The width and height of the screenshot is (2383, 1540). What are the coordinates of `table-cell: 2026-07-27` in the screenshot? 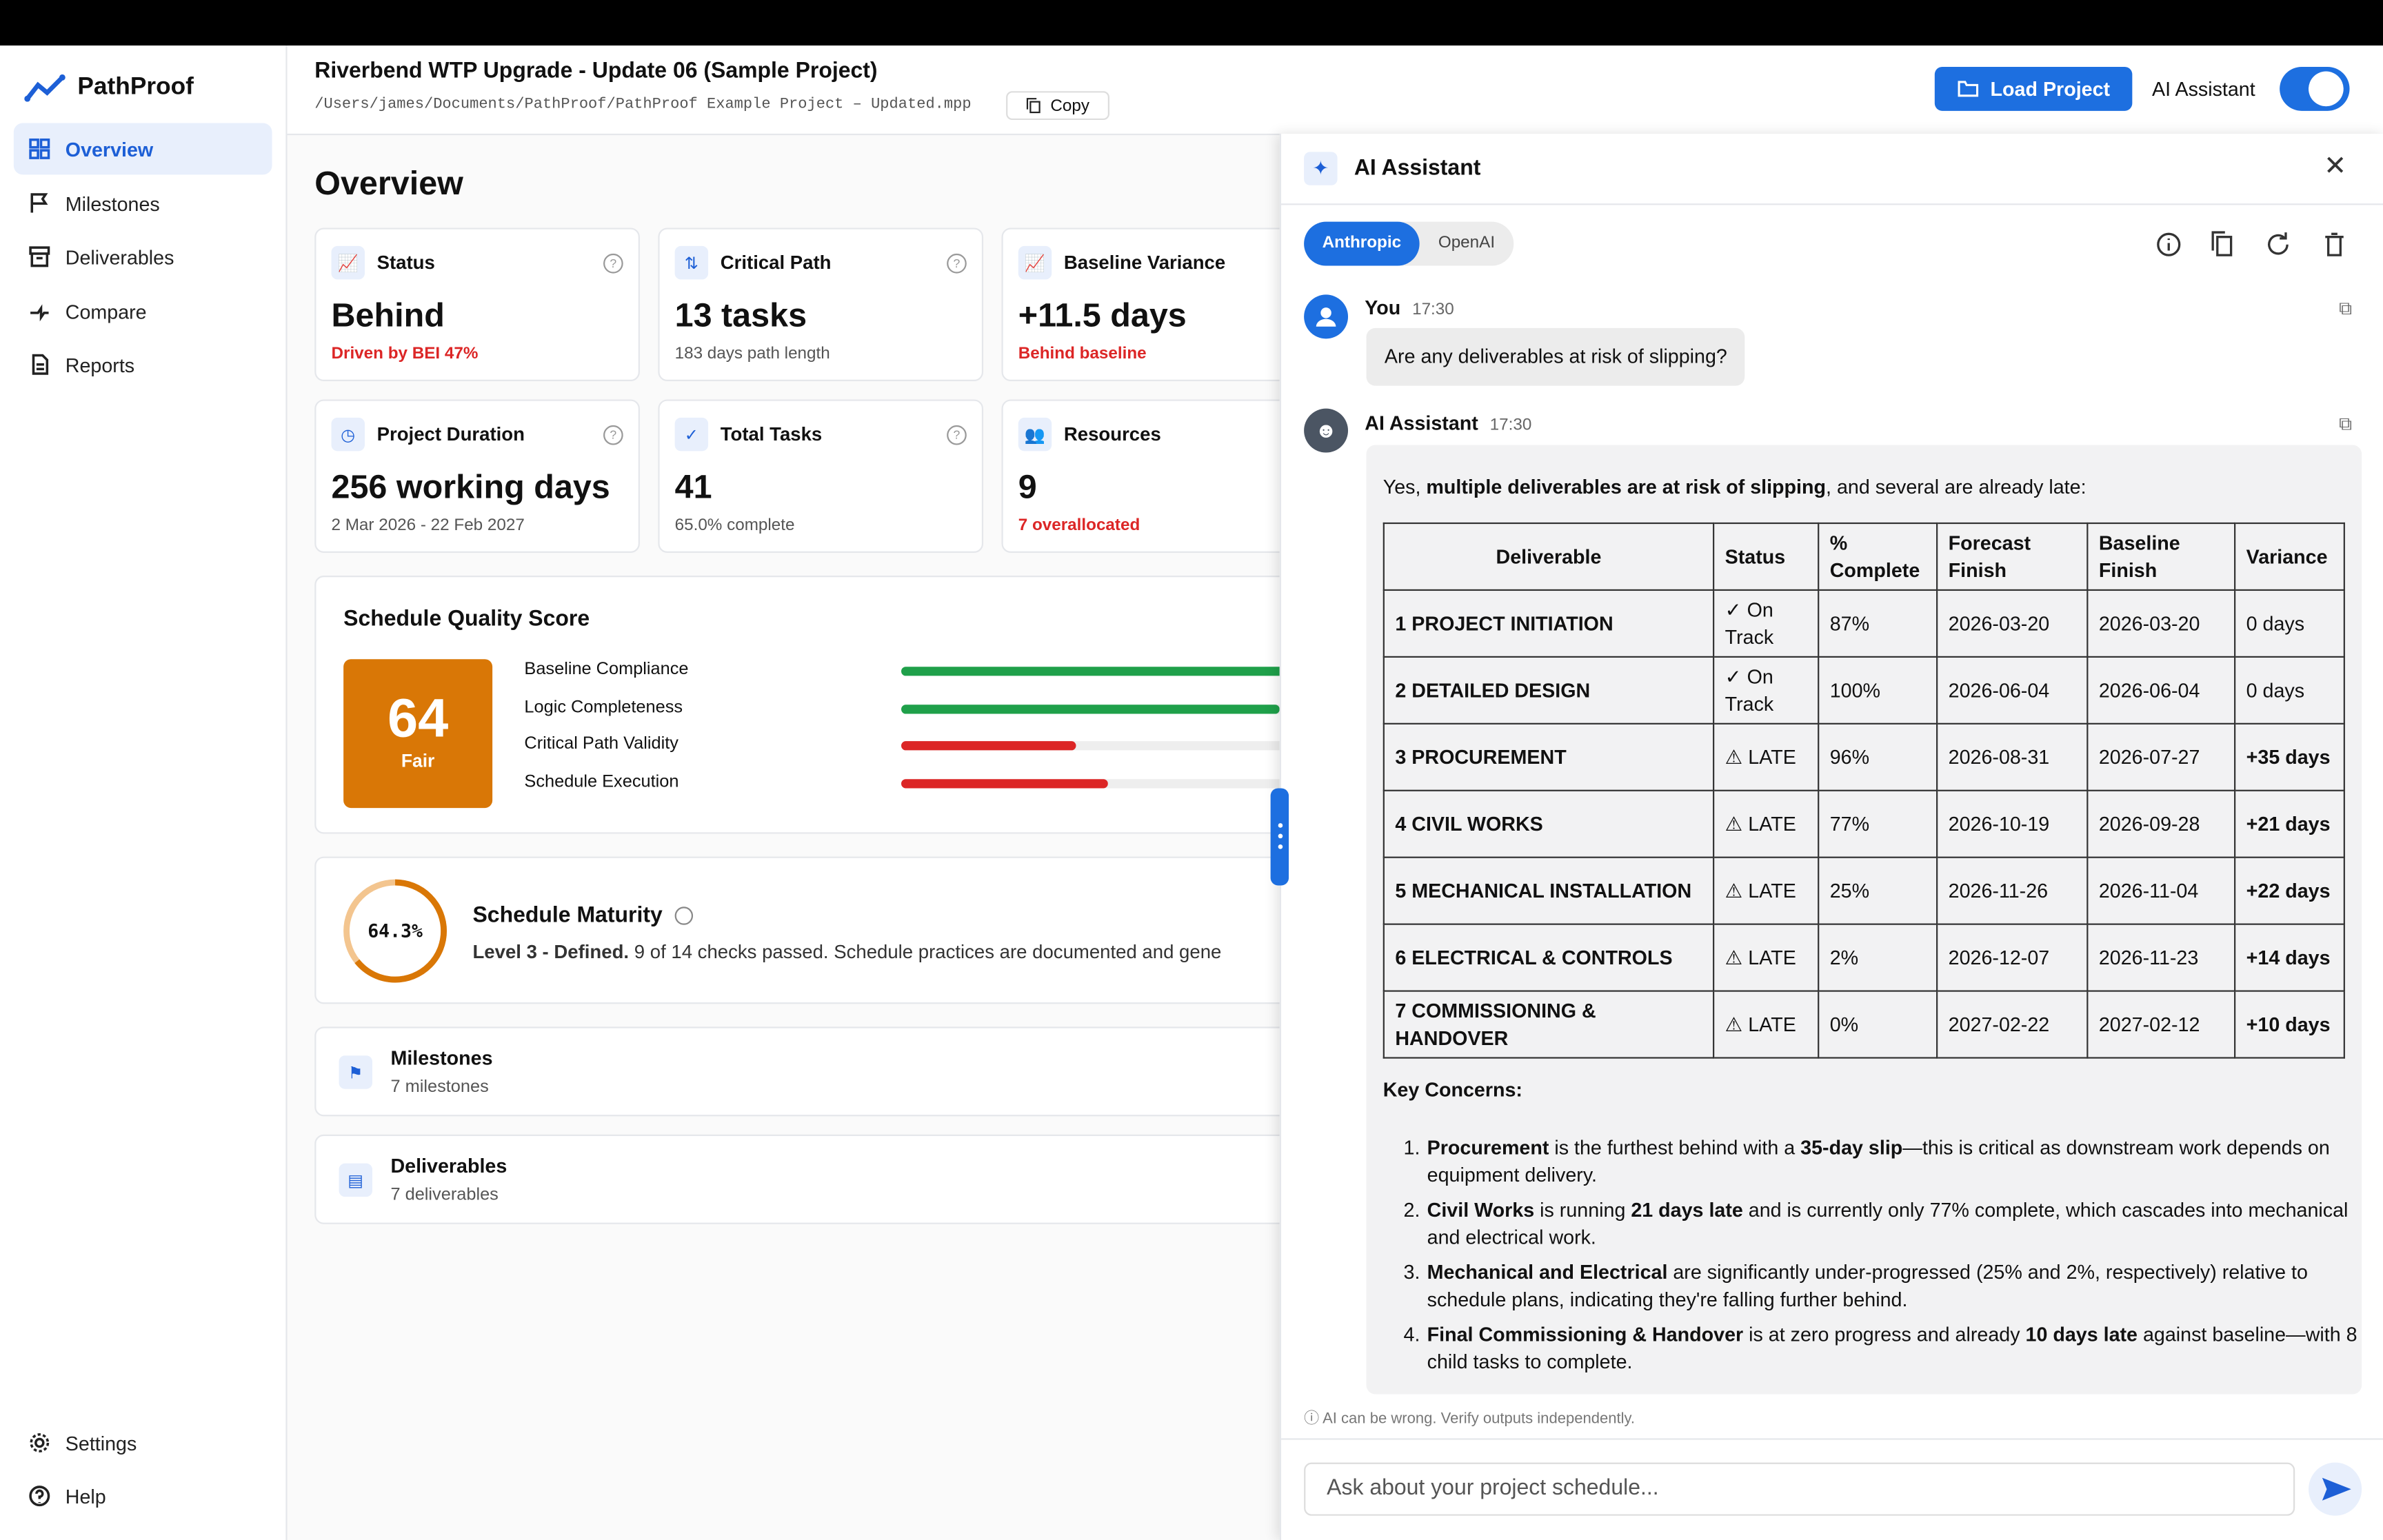 It's located at (2161, 756).